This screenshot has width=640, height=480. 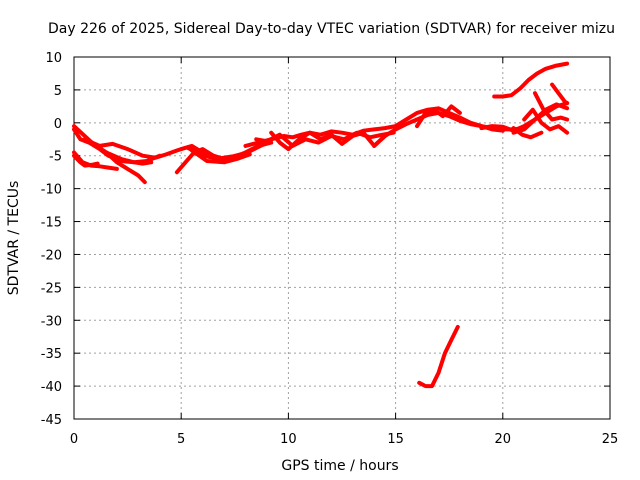 What do you see at coordinates (55, 157) in the screenshot?
I see `y-tick-label: -5` at bounding box center [55, 157].